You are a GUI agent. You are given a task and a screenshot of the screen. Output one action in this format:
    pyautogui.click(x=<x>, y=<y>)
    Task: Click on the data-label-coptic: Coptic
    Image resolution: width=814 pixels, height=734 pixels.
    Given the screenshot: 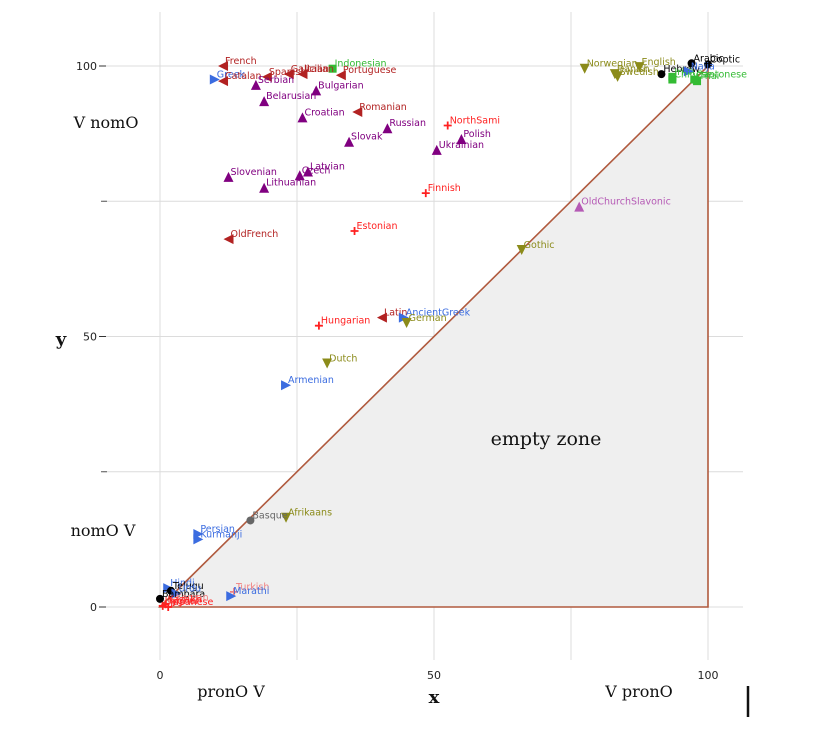 What is the action you would take?
    pyautogui.click(x=725, y=59)
    